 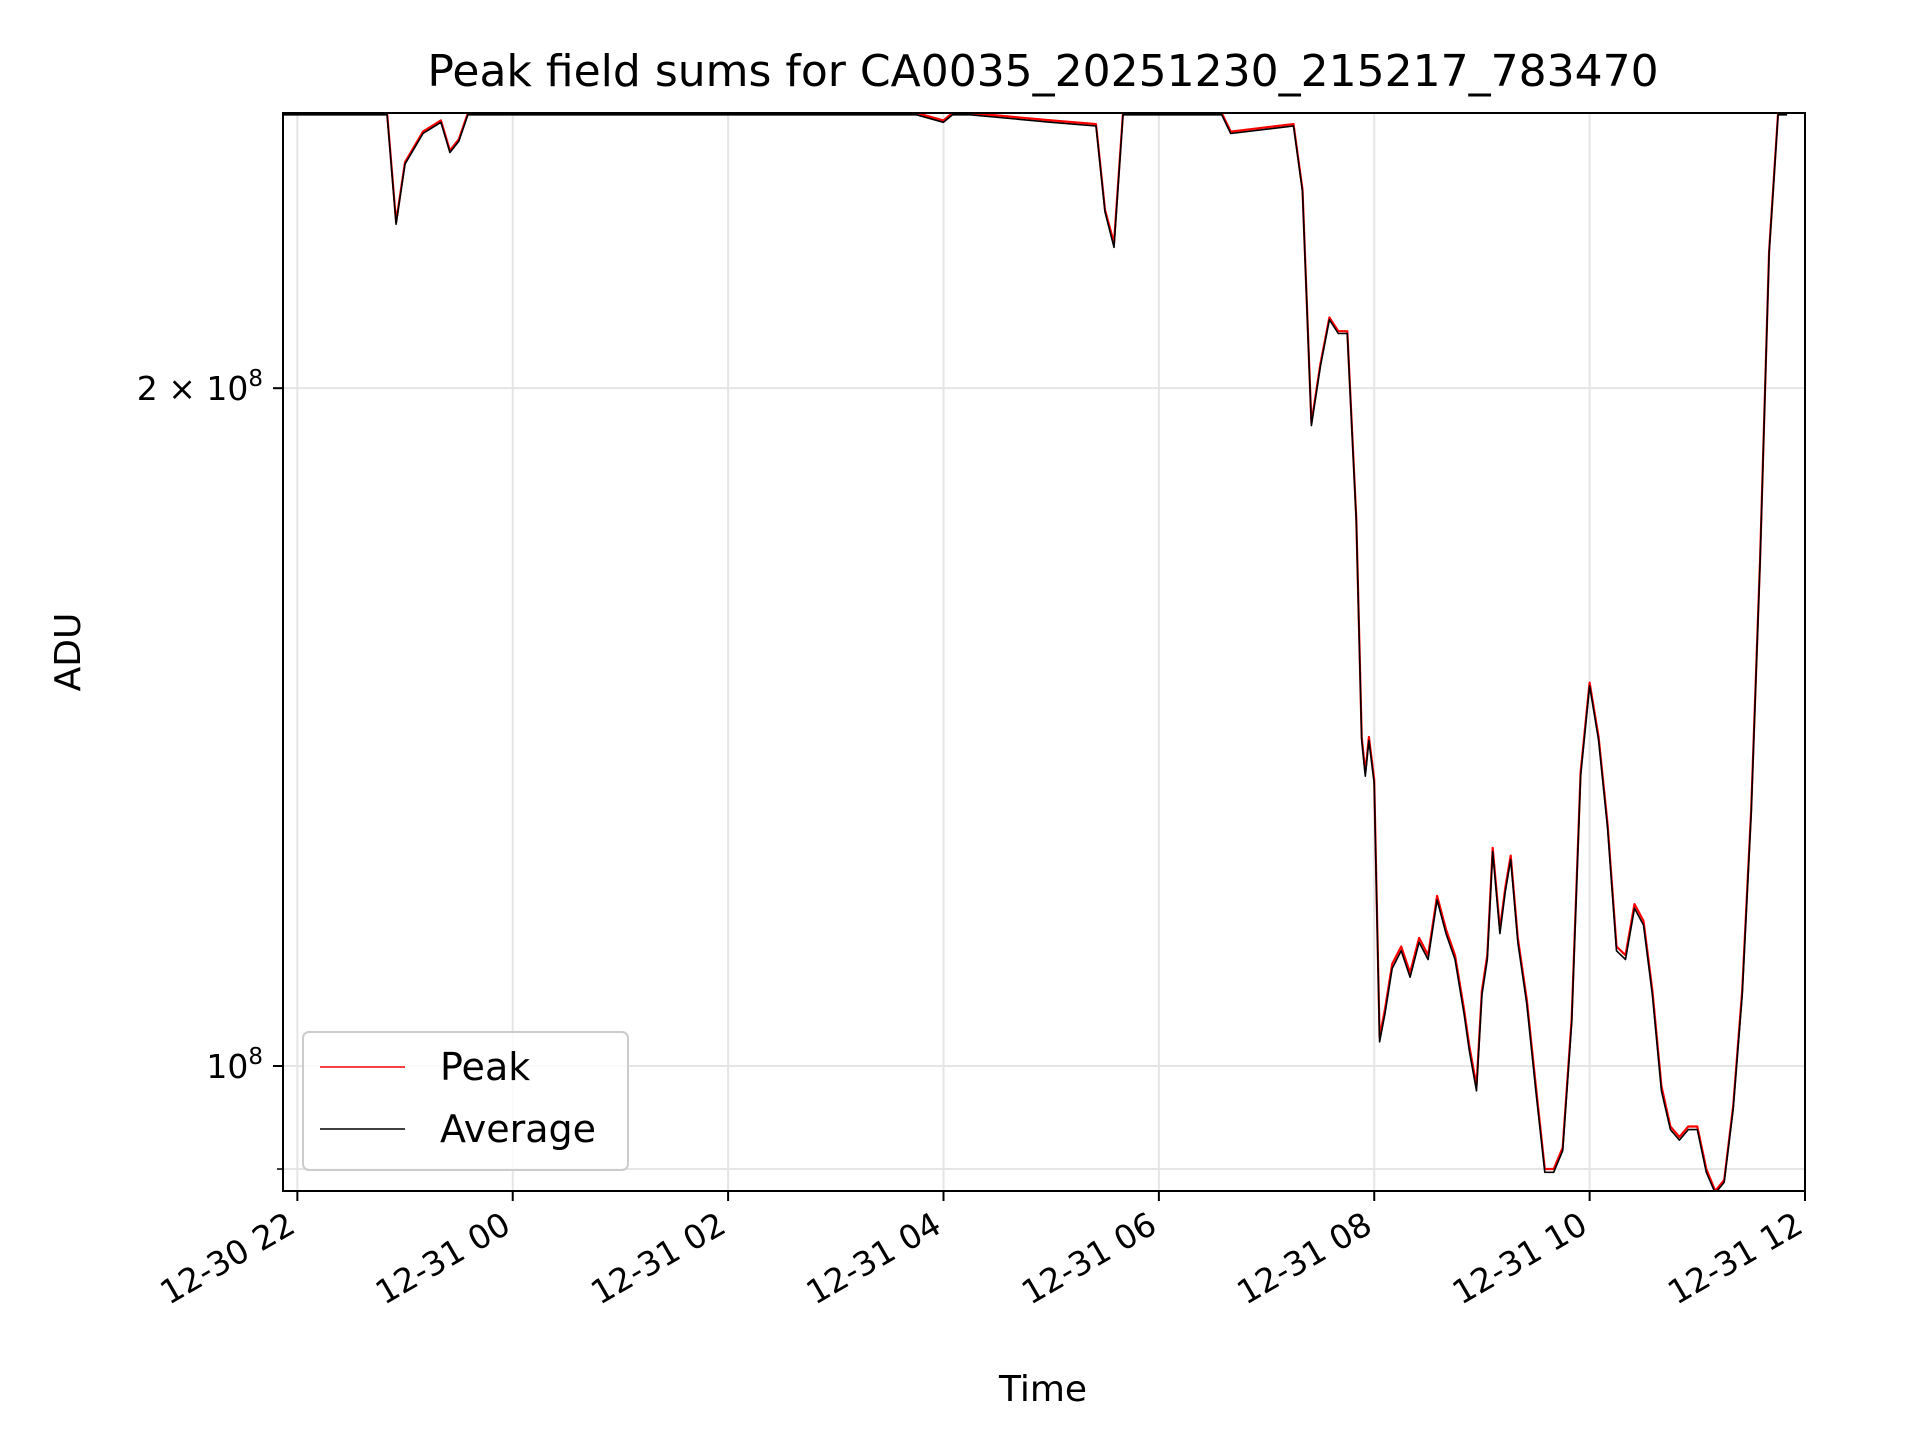 I want to click on y-tick-label: 2 × 108, so click(x=200, y=387).